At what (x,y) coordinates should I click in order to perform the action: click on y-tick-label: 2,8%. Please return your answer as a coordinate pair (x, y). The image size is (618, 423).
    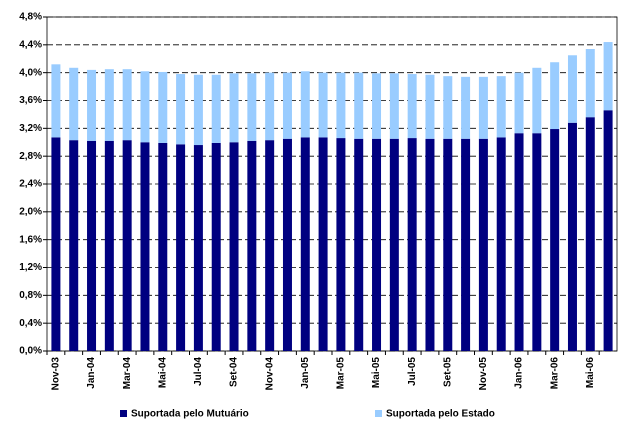
    Looking at the image, I should click on (30, 156).